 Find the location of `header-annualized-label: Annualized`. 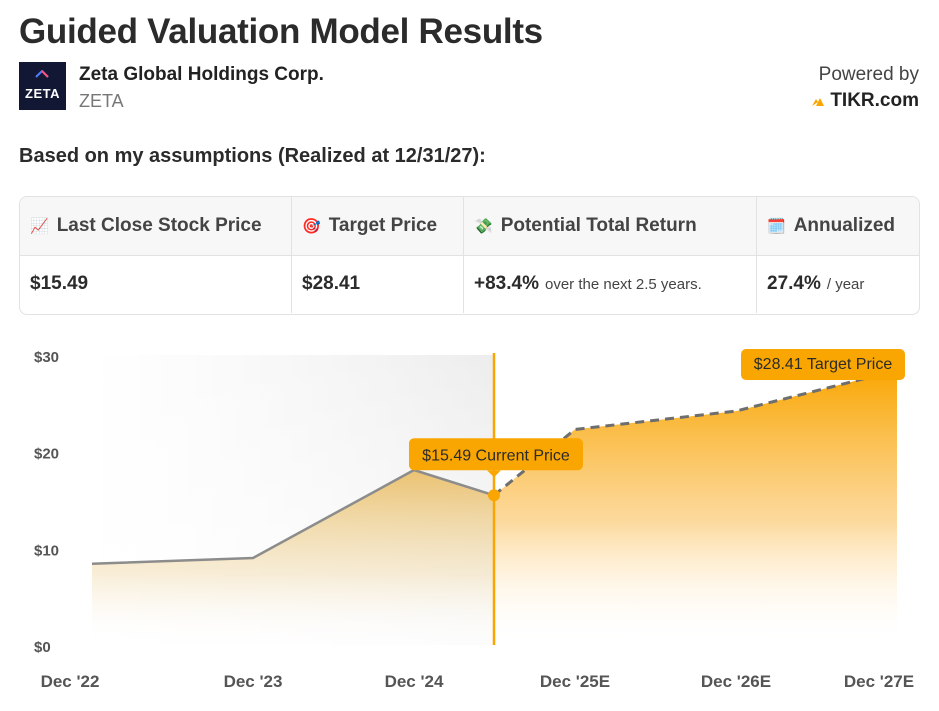

header-annualized-label: Annualized is located at coordinates (844, 225).